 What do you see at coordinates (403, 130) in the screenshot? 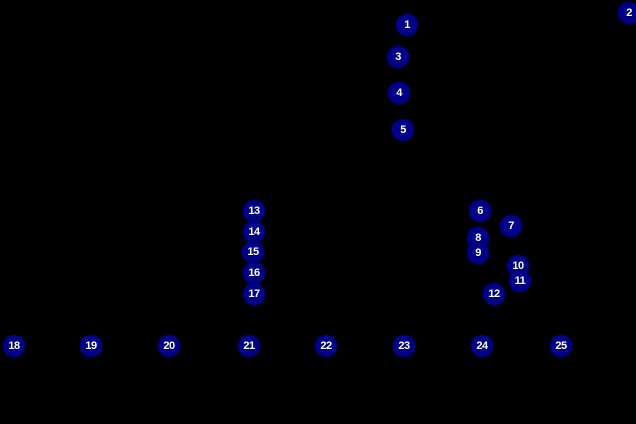
I see `som-mark-5: 5` at bounding box center [403, 130].